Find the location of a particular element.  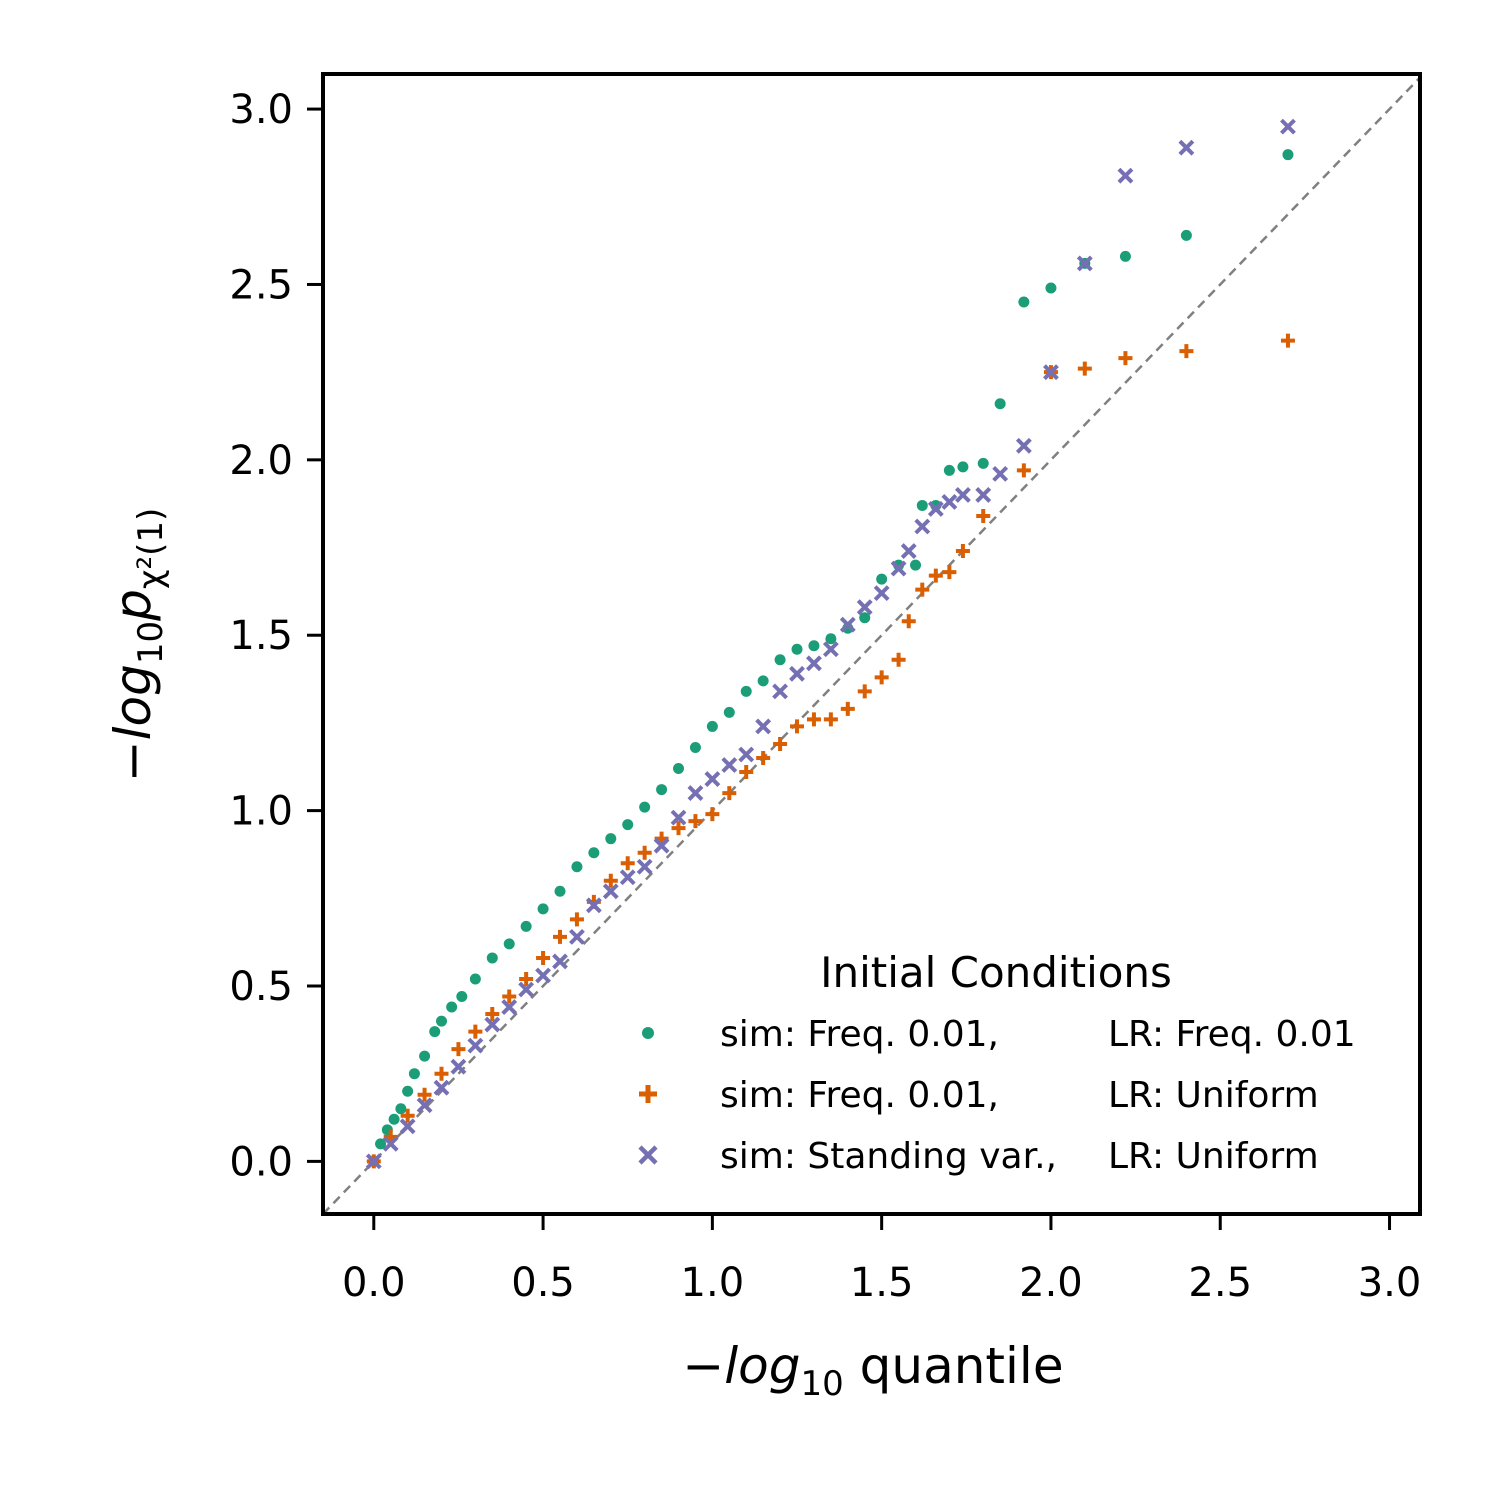

legend-title: Initial Conditions is located at coordinates (996, 972).